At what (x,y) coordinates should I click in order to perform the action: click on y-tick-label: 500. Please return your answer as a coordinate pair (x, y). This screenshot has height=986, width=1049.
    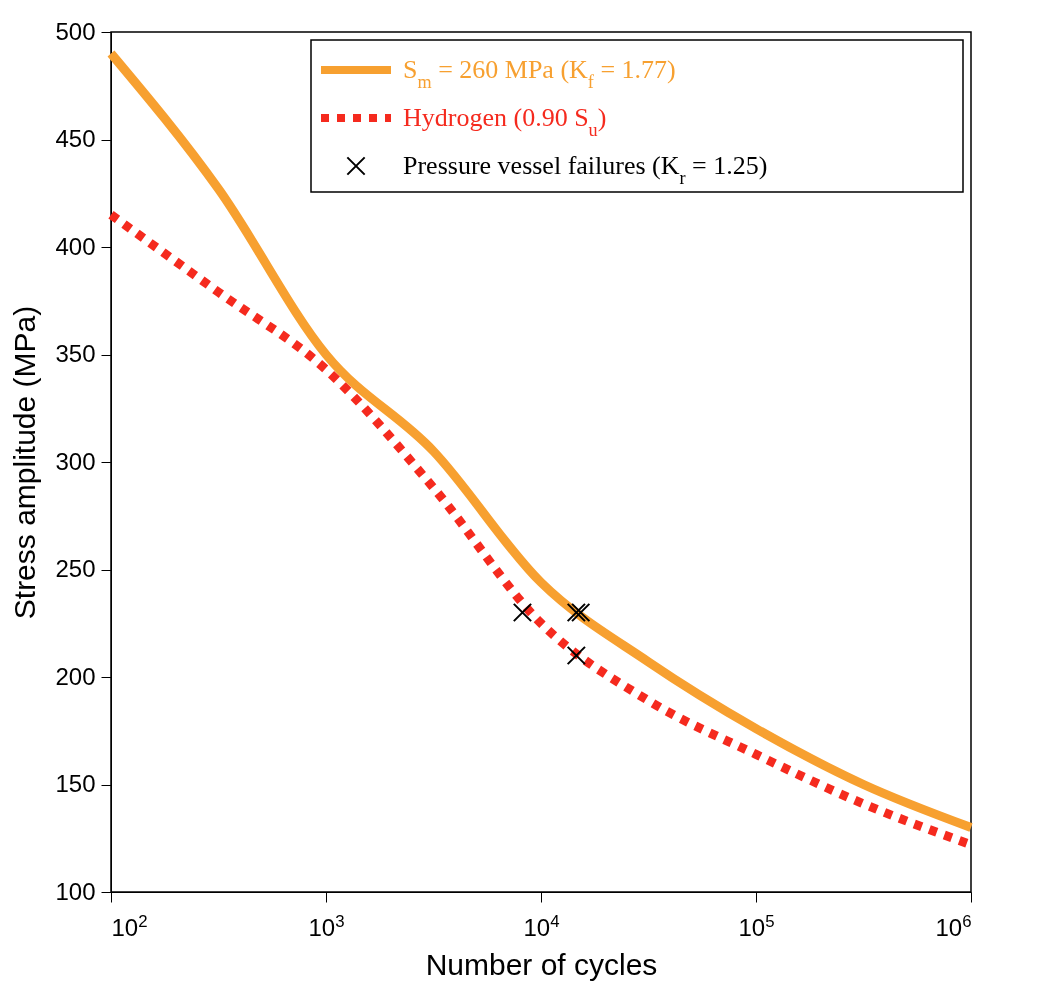
    Looking at the image, I should click on (75, 31).